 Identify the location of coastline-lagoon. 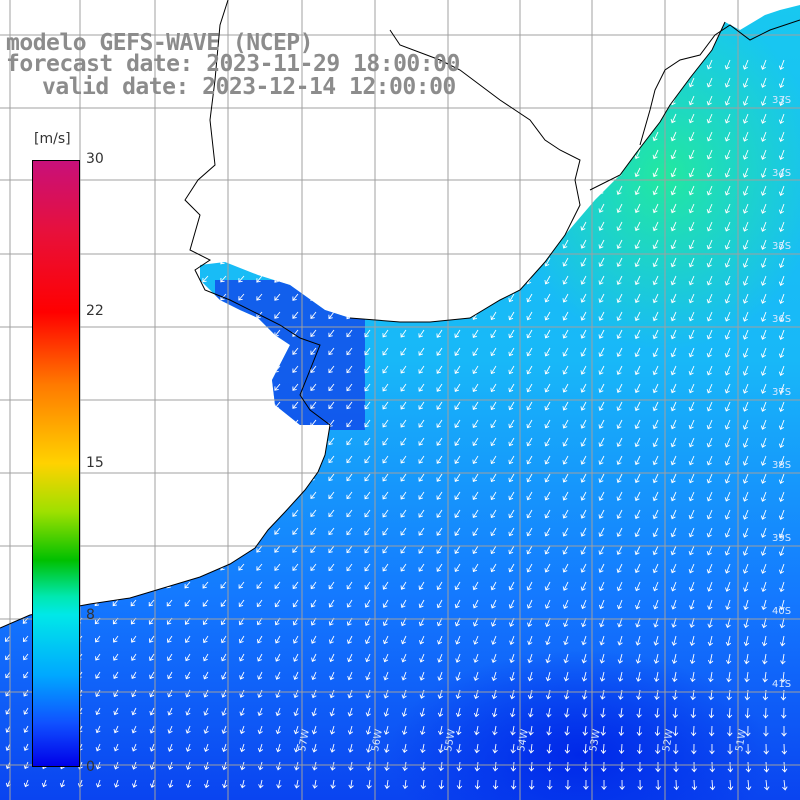
(719, 82).